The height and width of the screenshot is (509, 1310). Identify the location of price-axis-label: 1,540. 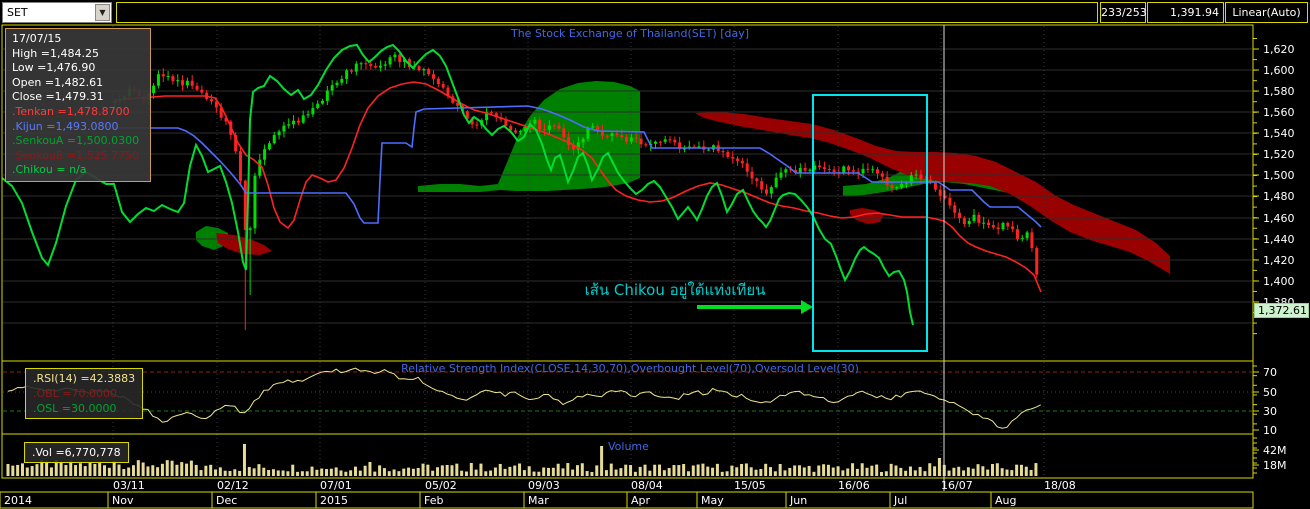
(1279, 133).